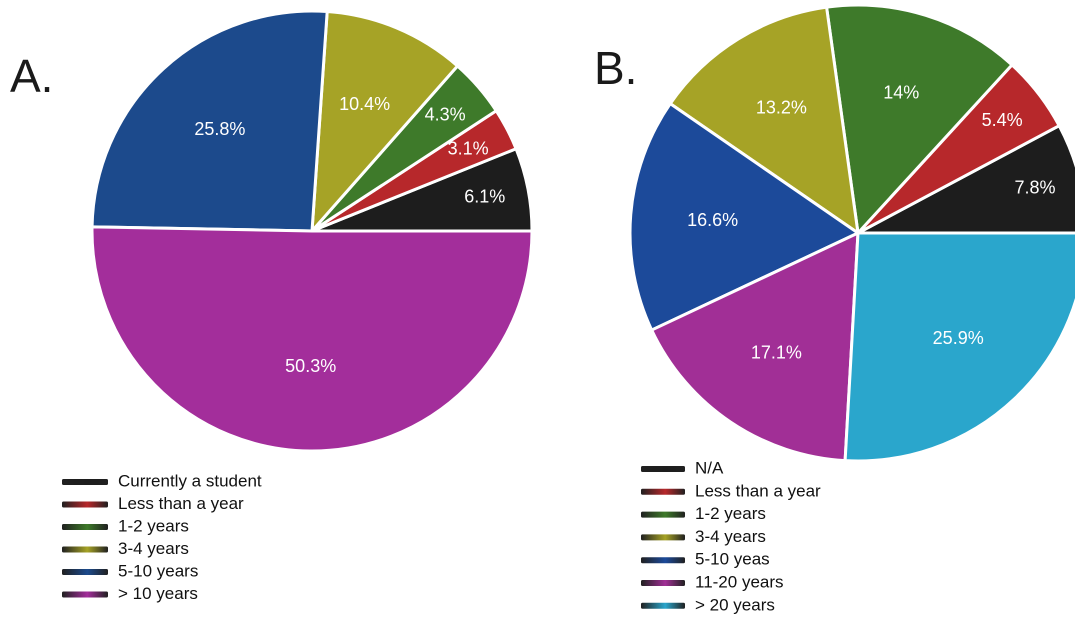  What do you see at coordinates (615, 68) in the screenshot?
I see `panel-b-label: B.` at bounding box center [615, 68].